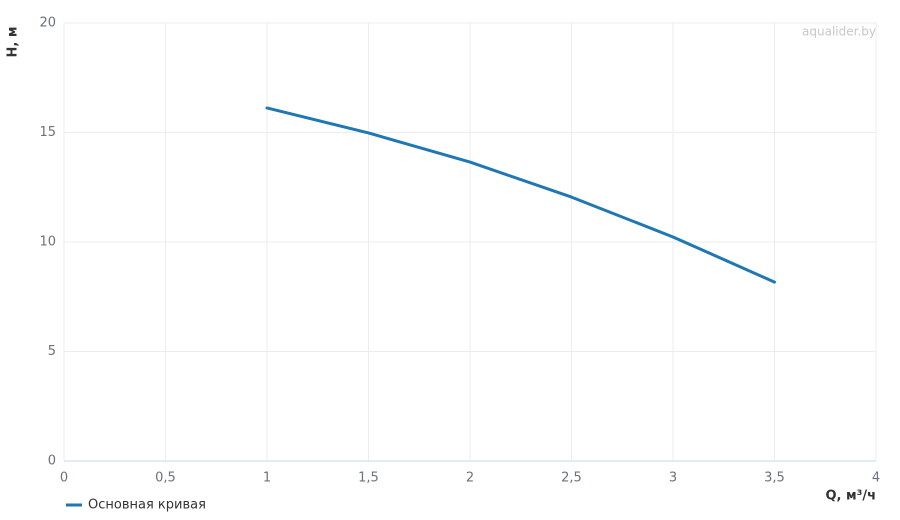 The height and width of the screenshot is (520, 900). What do you see at coordinates (13, 42) in the screenshot?
I see `y-axis-title: H, м` at bounding box center [13, 42].